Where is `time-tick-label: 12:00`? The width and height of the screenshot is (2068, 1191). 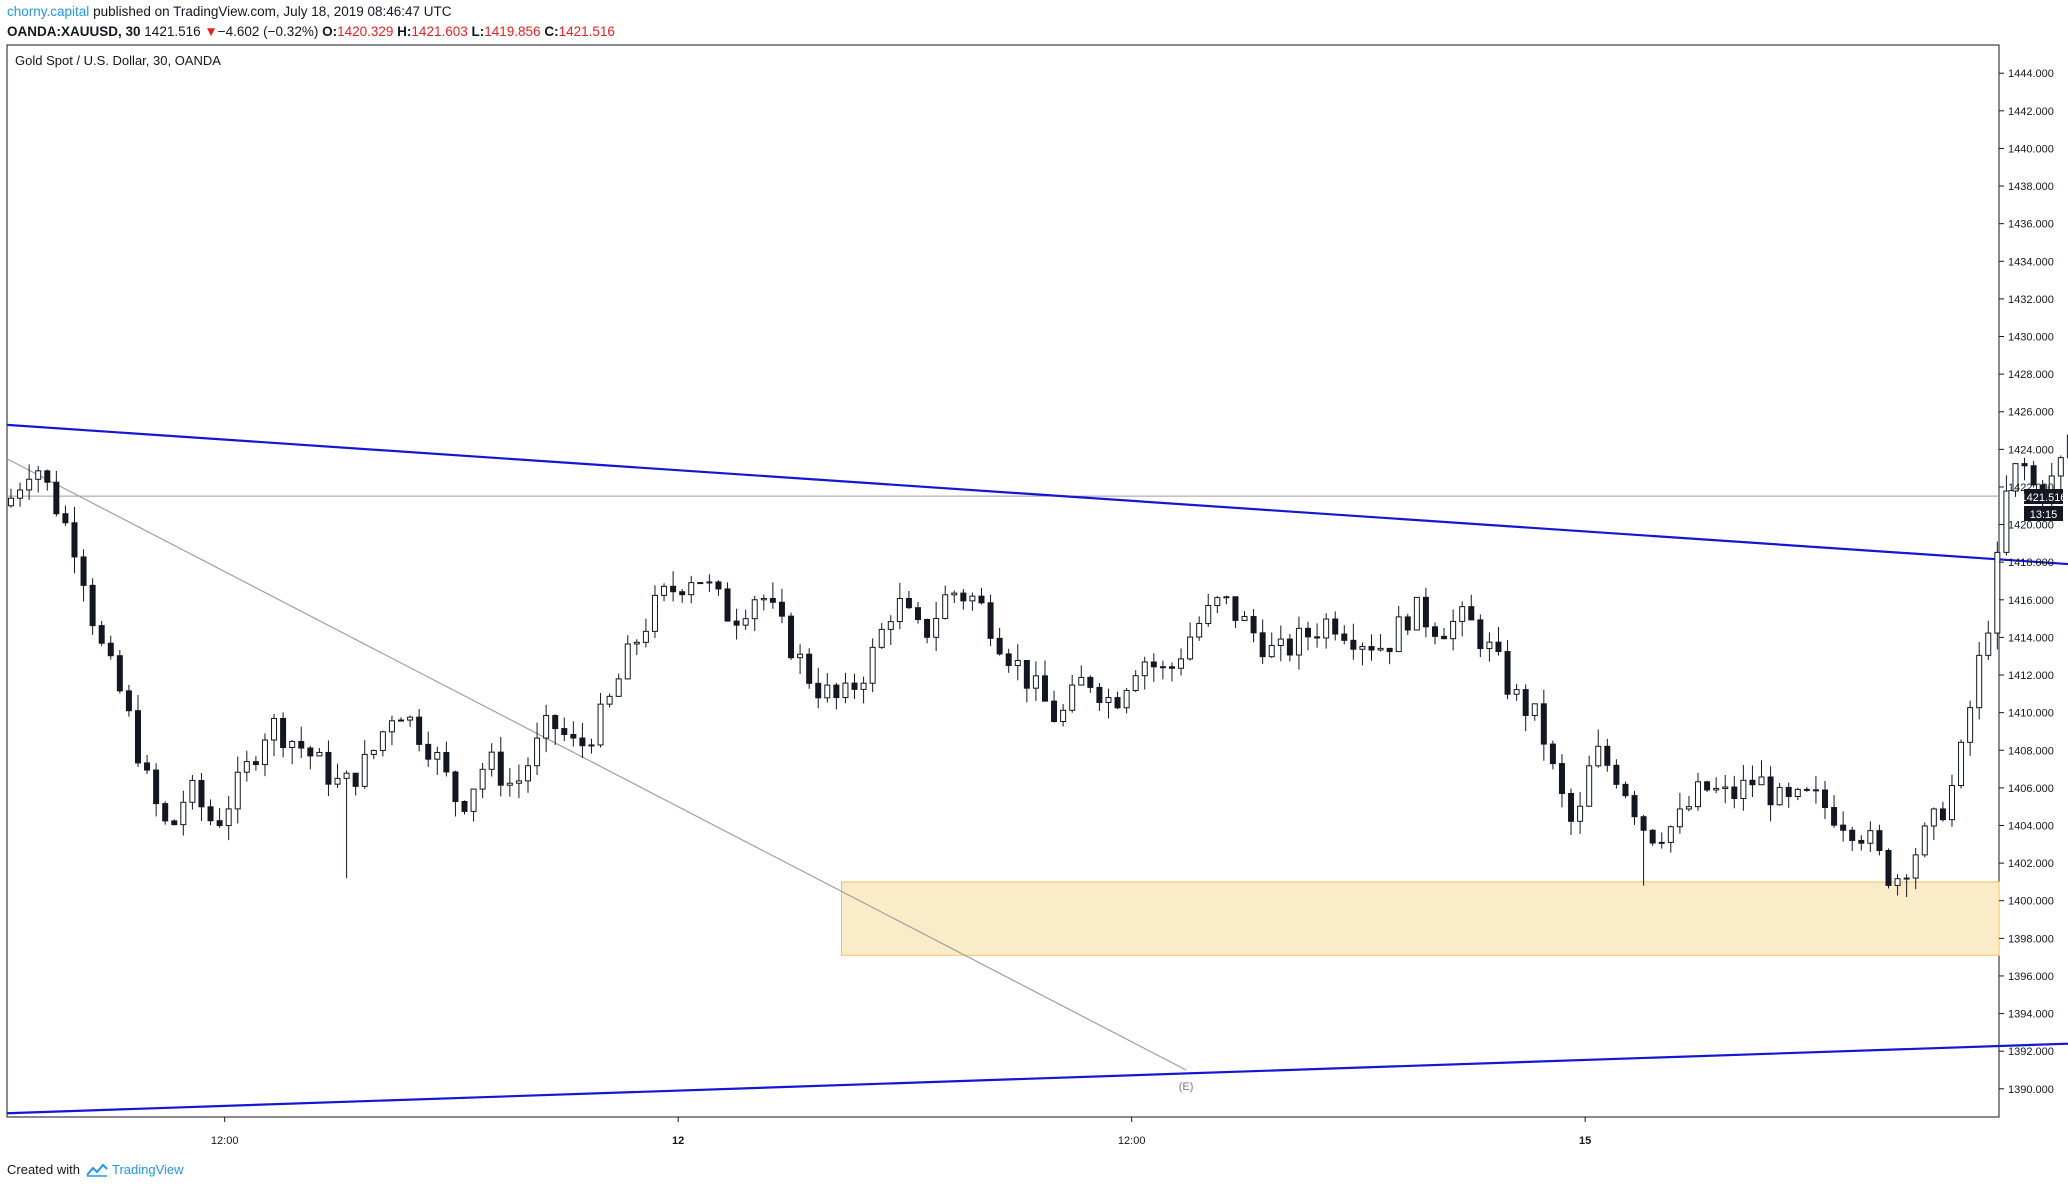
time-tick-label: 12:00 is located at coordinates (1132, 1141).